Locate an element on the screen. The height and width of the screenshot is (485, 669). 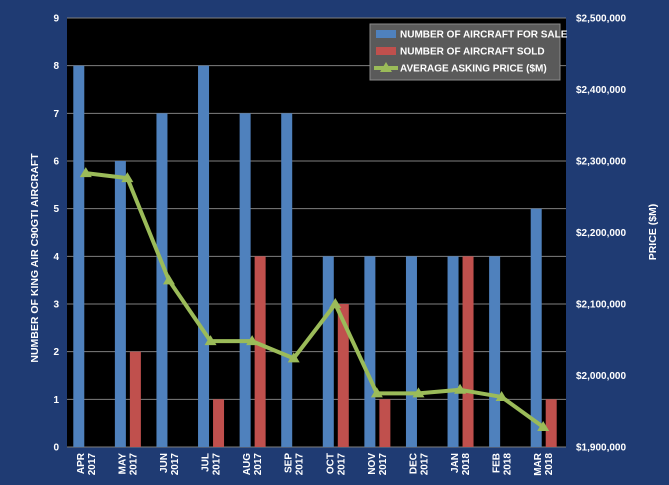
x-tick-label: APR 2017 is located at coordinates (87, 463).